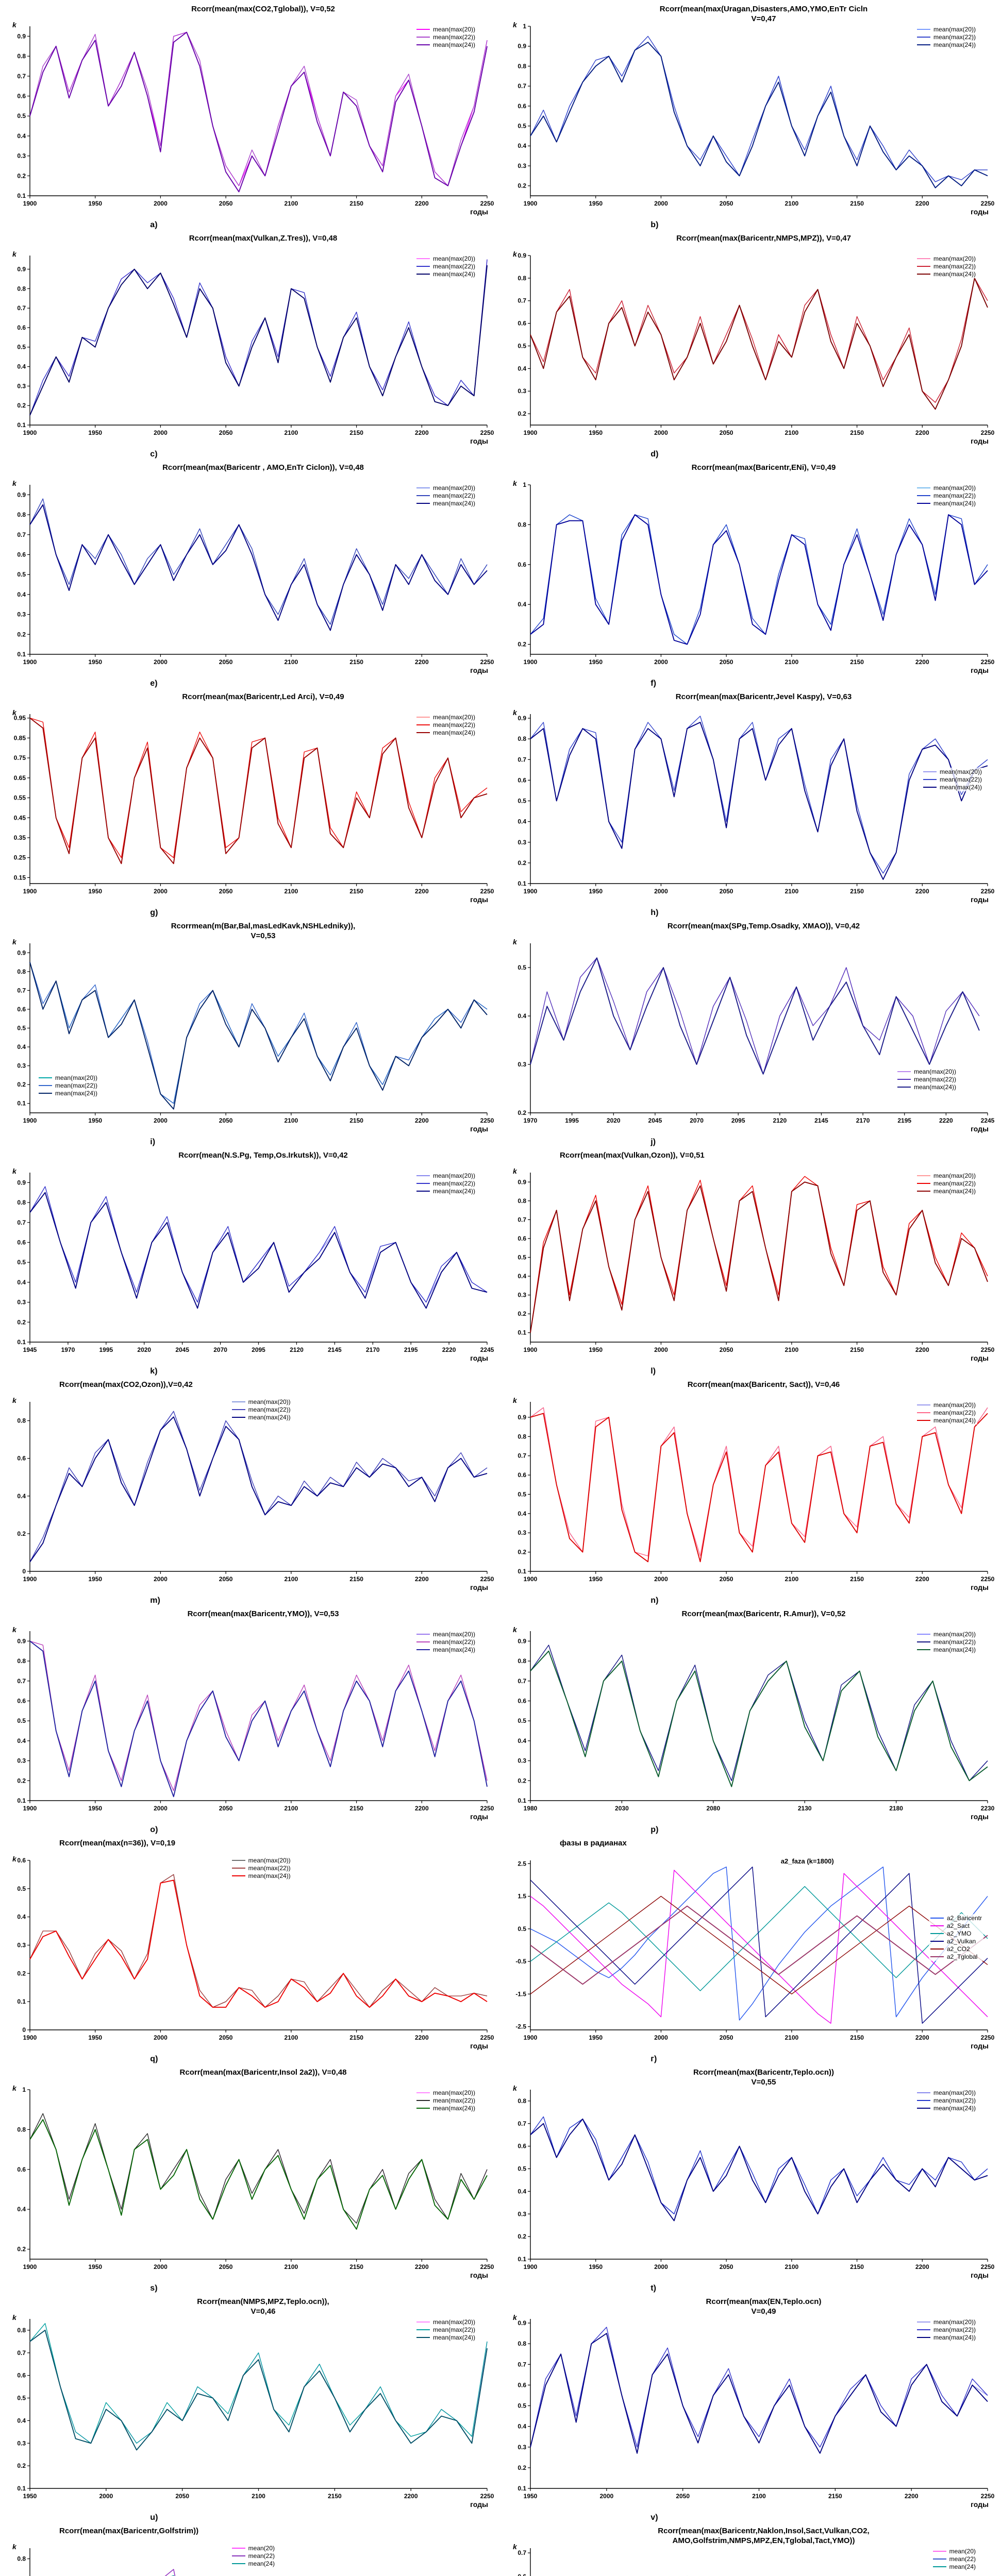 The width and height of the screenshot is (1001, 2576). I want to click on legend-item: mean(22), so click(253, 2556).